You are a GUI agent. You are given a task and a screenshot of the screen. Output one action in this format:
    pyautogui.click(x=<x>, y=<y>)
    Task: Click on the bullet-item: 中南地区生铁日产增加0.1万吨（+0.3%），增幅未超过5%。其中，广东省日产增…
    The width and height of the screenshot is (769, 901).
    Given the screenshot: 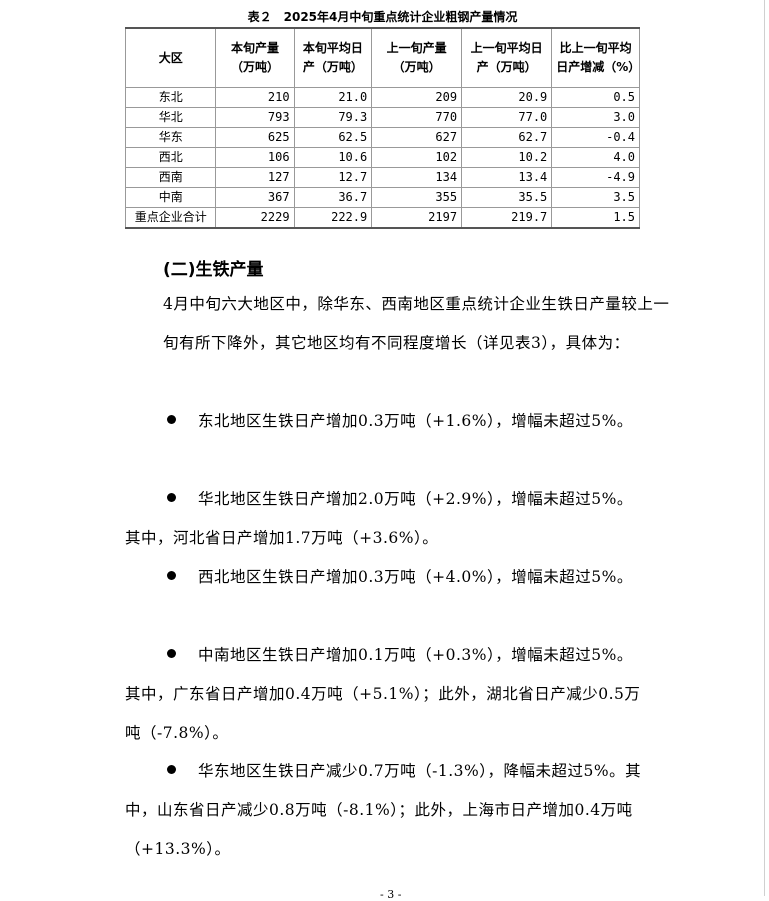 What is the action you would take?
    pyautogui.click(x=385, y=694)
    